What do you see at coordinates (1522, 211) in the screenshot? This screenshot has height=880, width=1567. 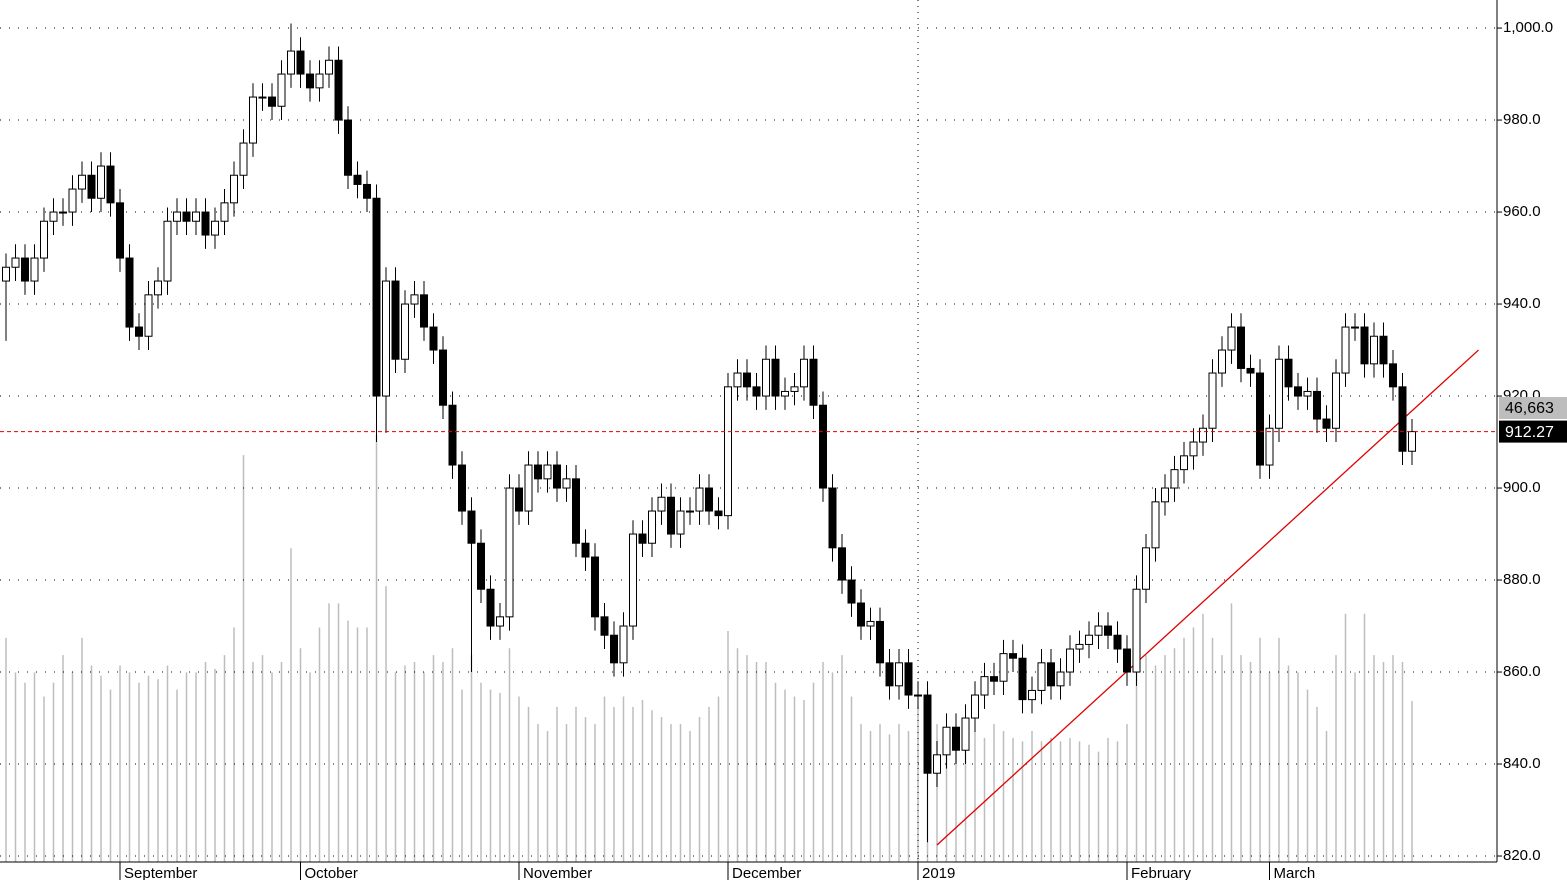 I see `y-tick-label: 960.0` at bounding box center [1522, 211].